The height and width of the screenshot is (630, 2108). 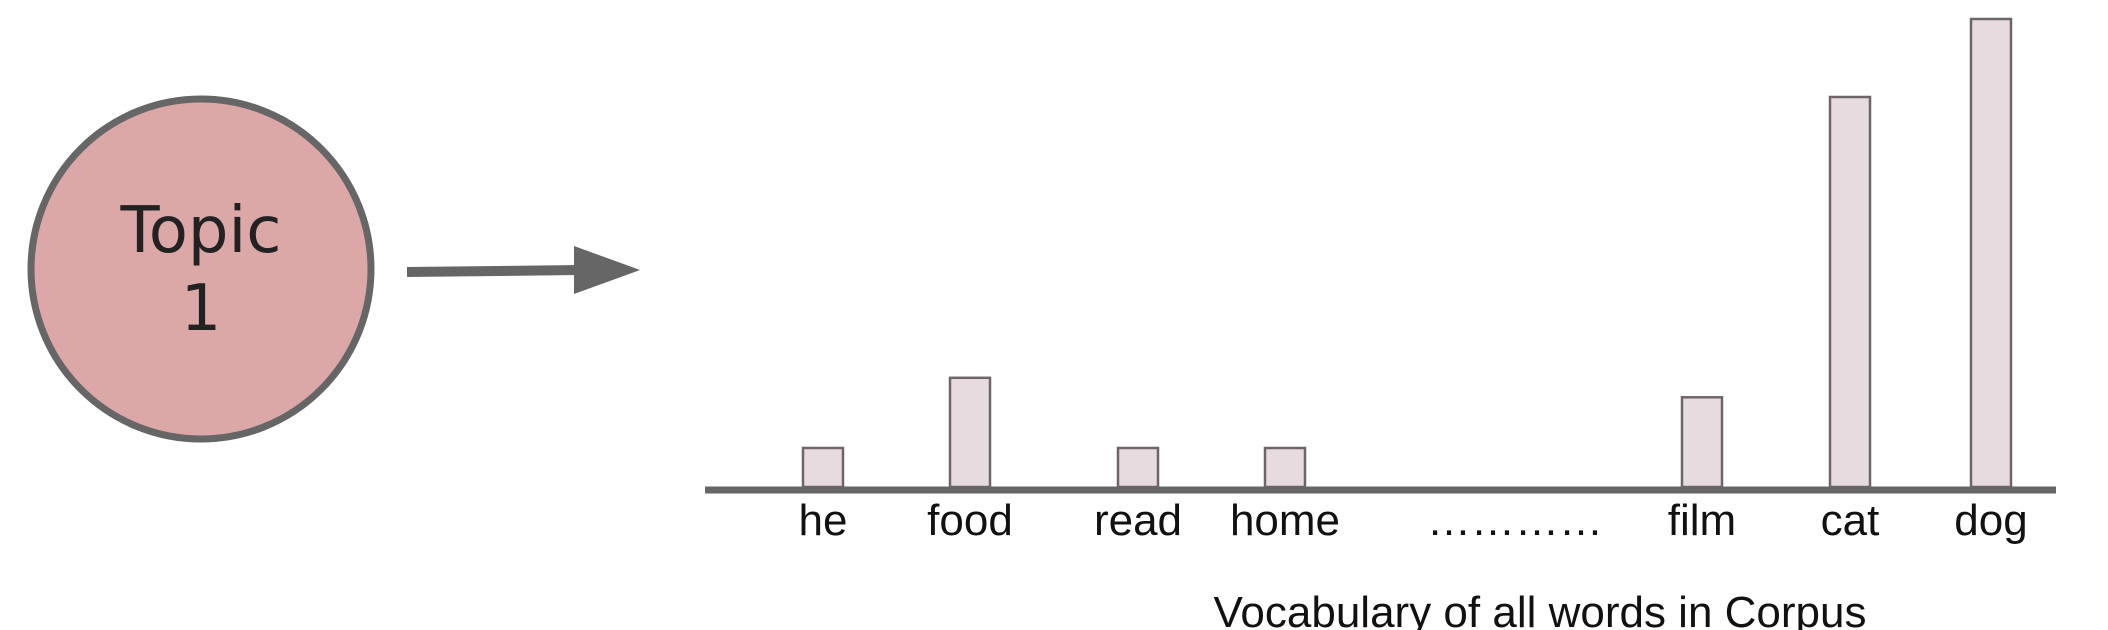 I want to click on arrow, so click(x=523, y=270).